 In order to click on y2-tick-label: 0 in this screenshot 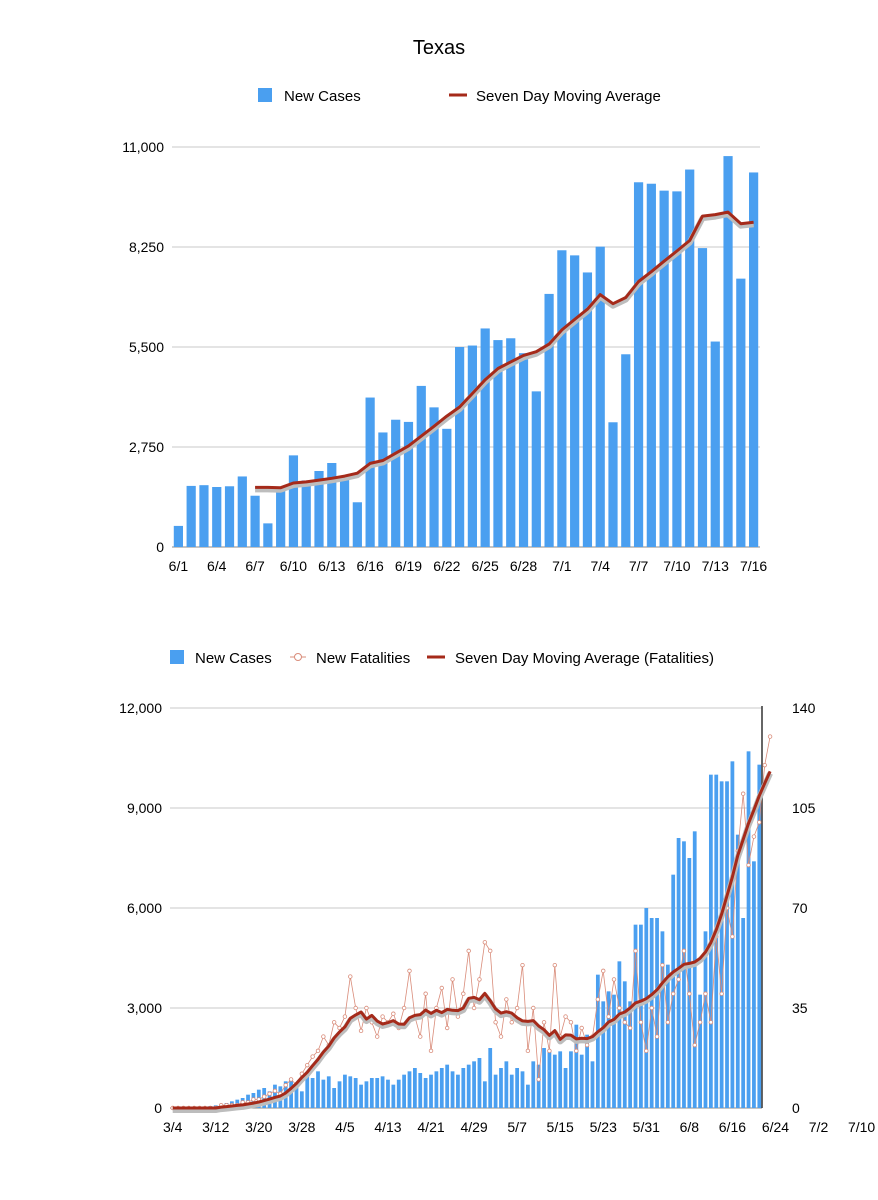, I will do `click(796, 1108)`.